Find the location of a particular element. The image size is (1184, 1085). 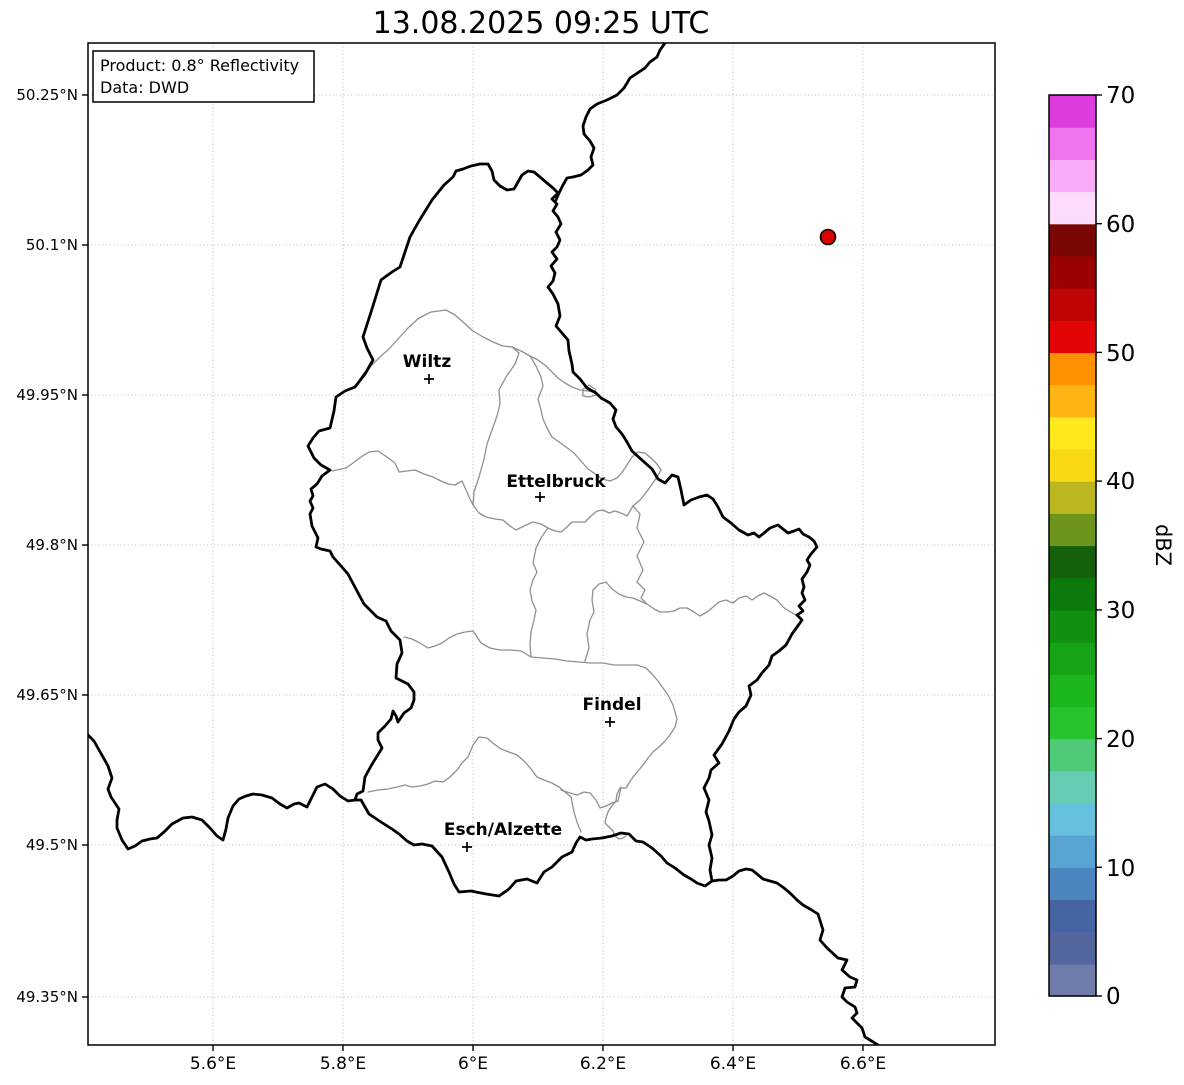

border-france-germany is located at coordinates (795, 956).